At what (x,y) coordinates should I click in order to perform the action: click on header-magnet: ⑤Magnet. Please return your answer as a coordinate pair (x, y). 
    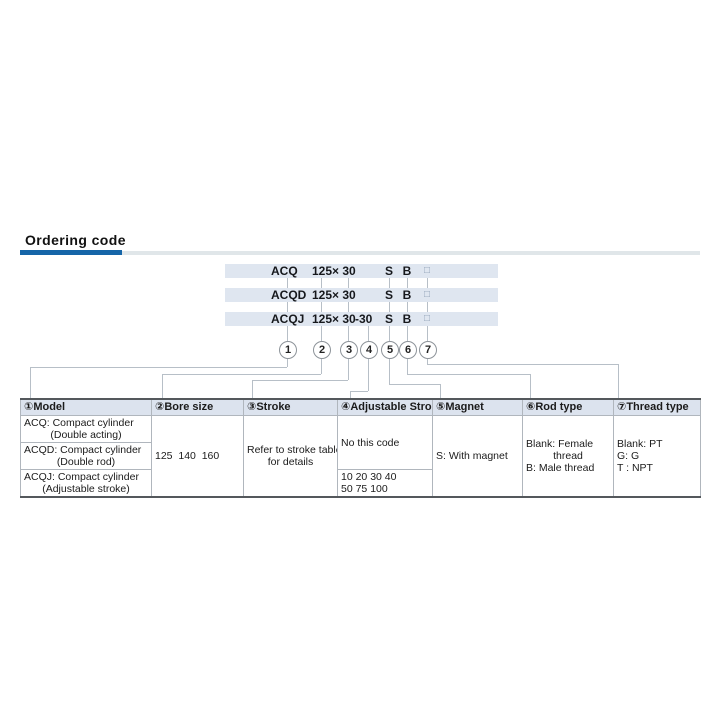
    Looking at the image, I should click on (477, 407).